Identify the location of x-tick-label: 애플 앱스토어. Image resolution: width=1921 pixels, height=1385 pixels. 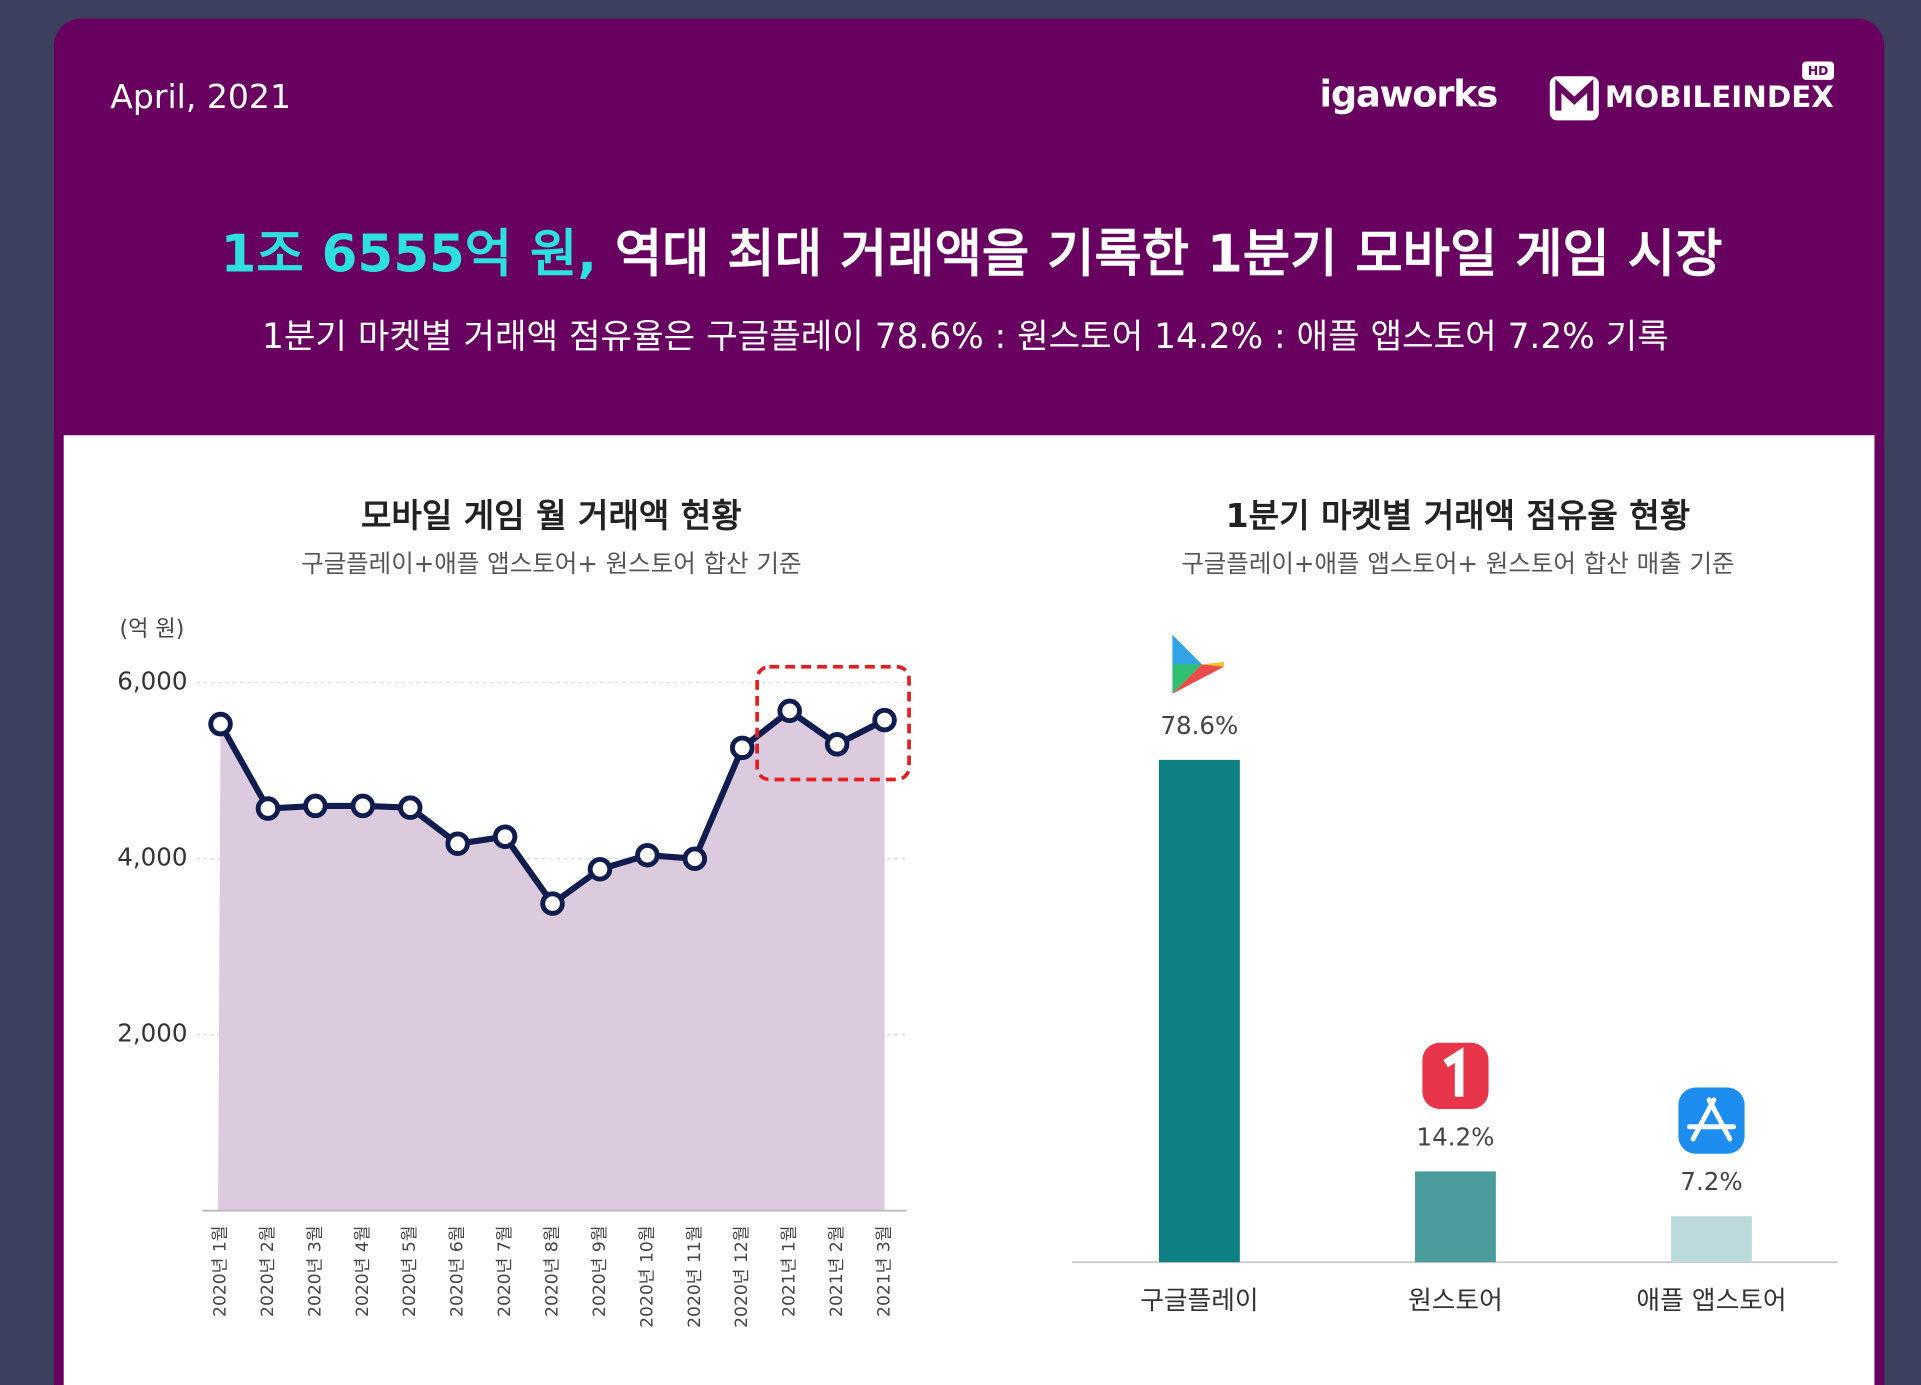
(1711, 1301).